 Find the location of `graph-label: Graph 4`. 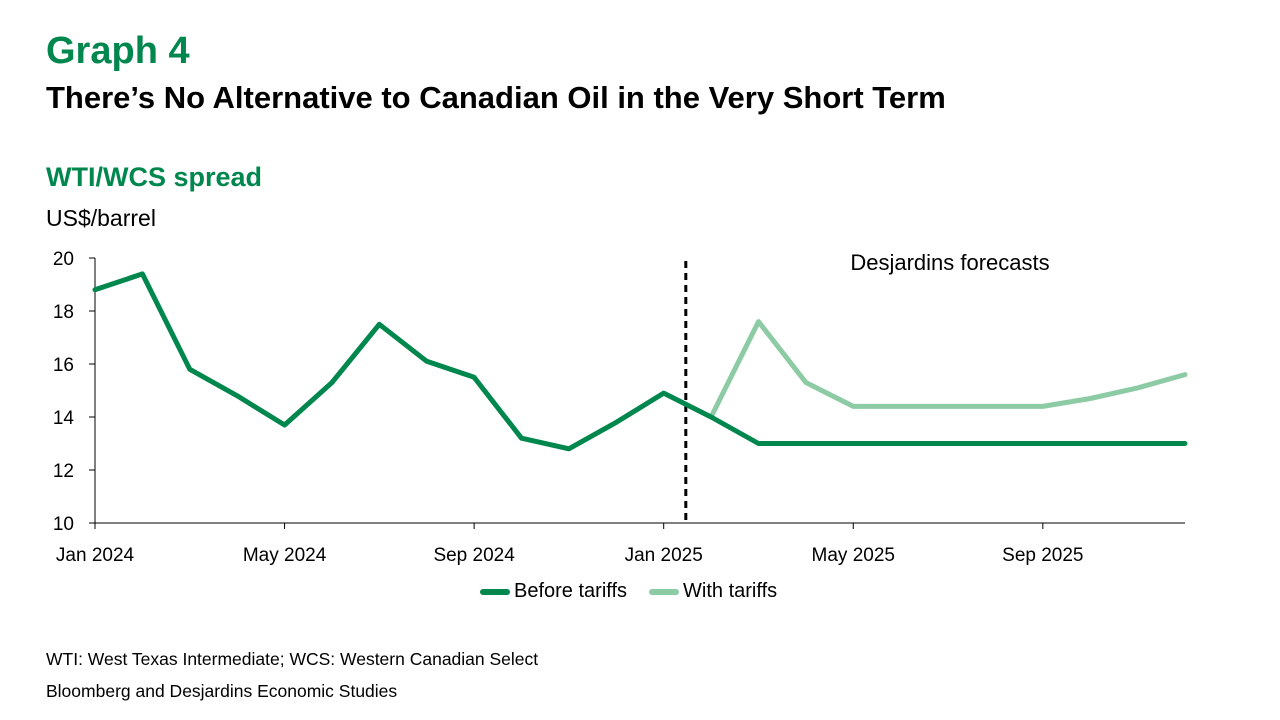

graph-label: Graph 4 is located at coordinates (118, 51).